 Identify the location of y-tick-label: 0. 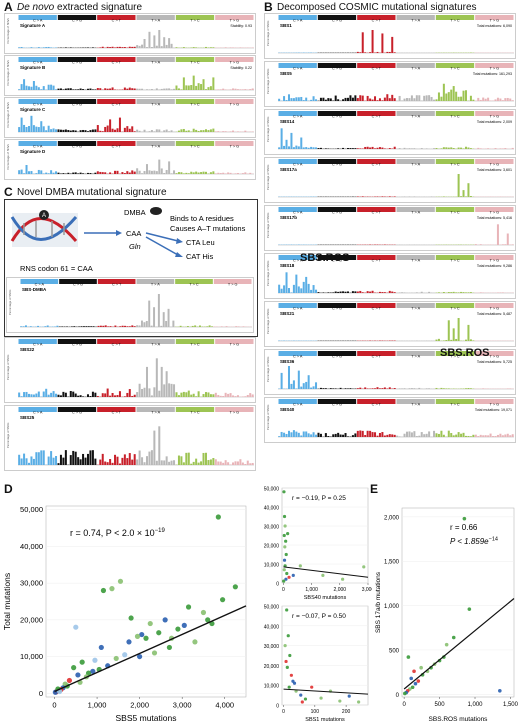
(277, 585).